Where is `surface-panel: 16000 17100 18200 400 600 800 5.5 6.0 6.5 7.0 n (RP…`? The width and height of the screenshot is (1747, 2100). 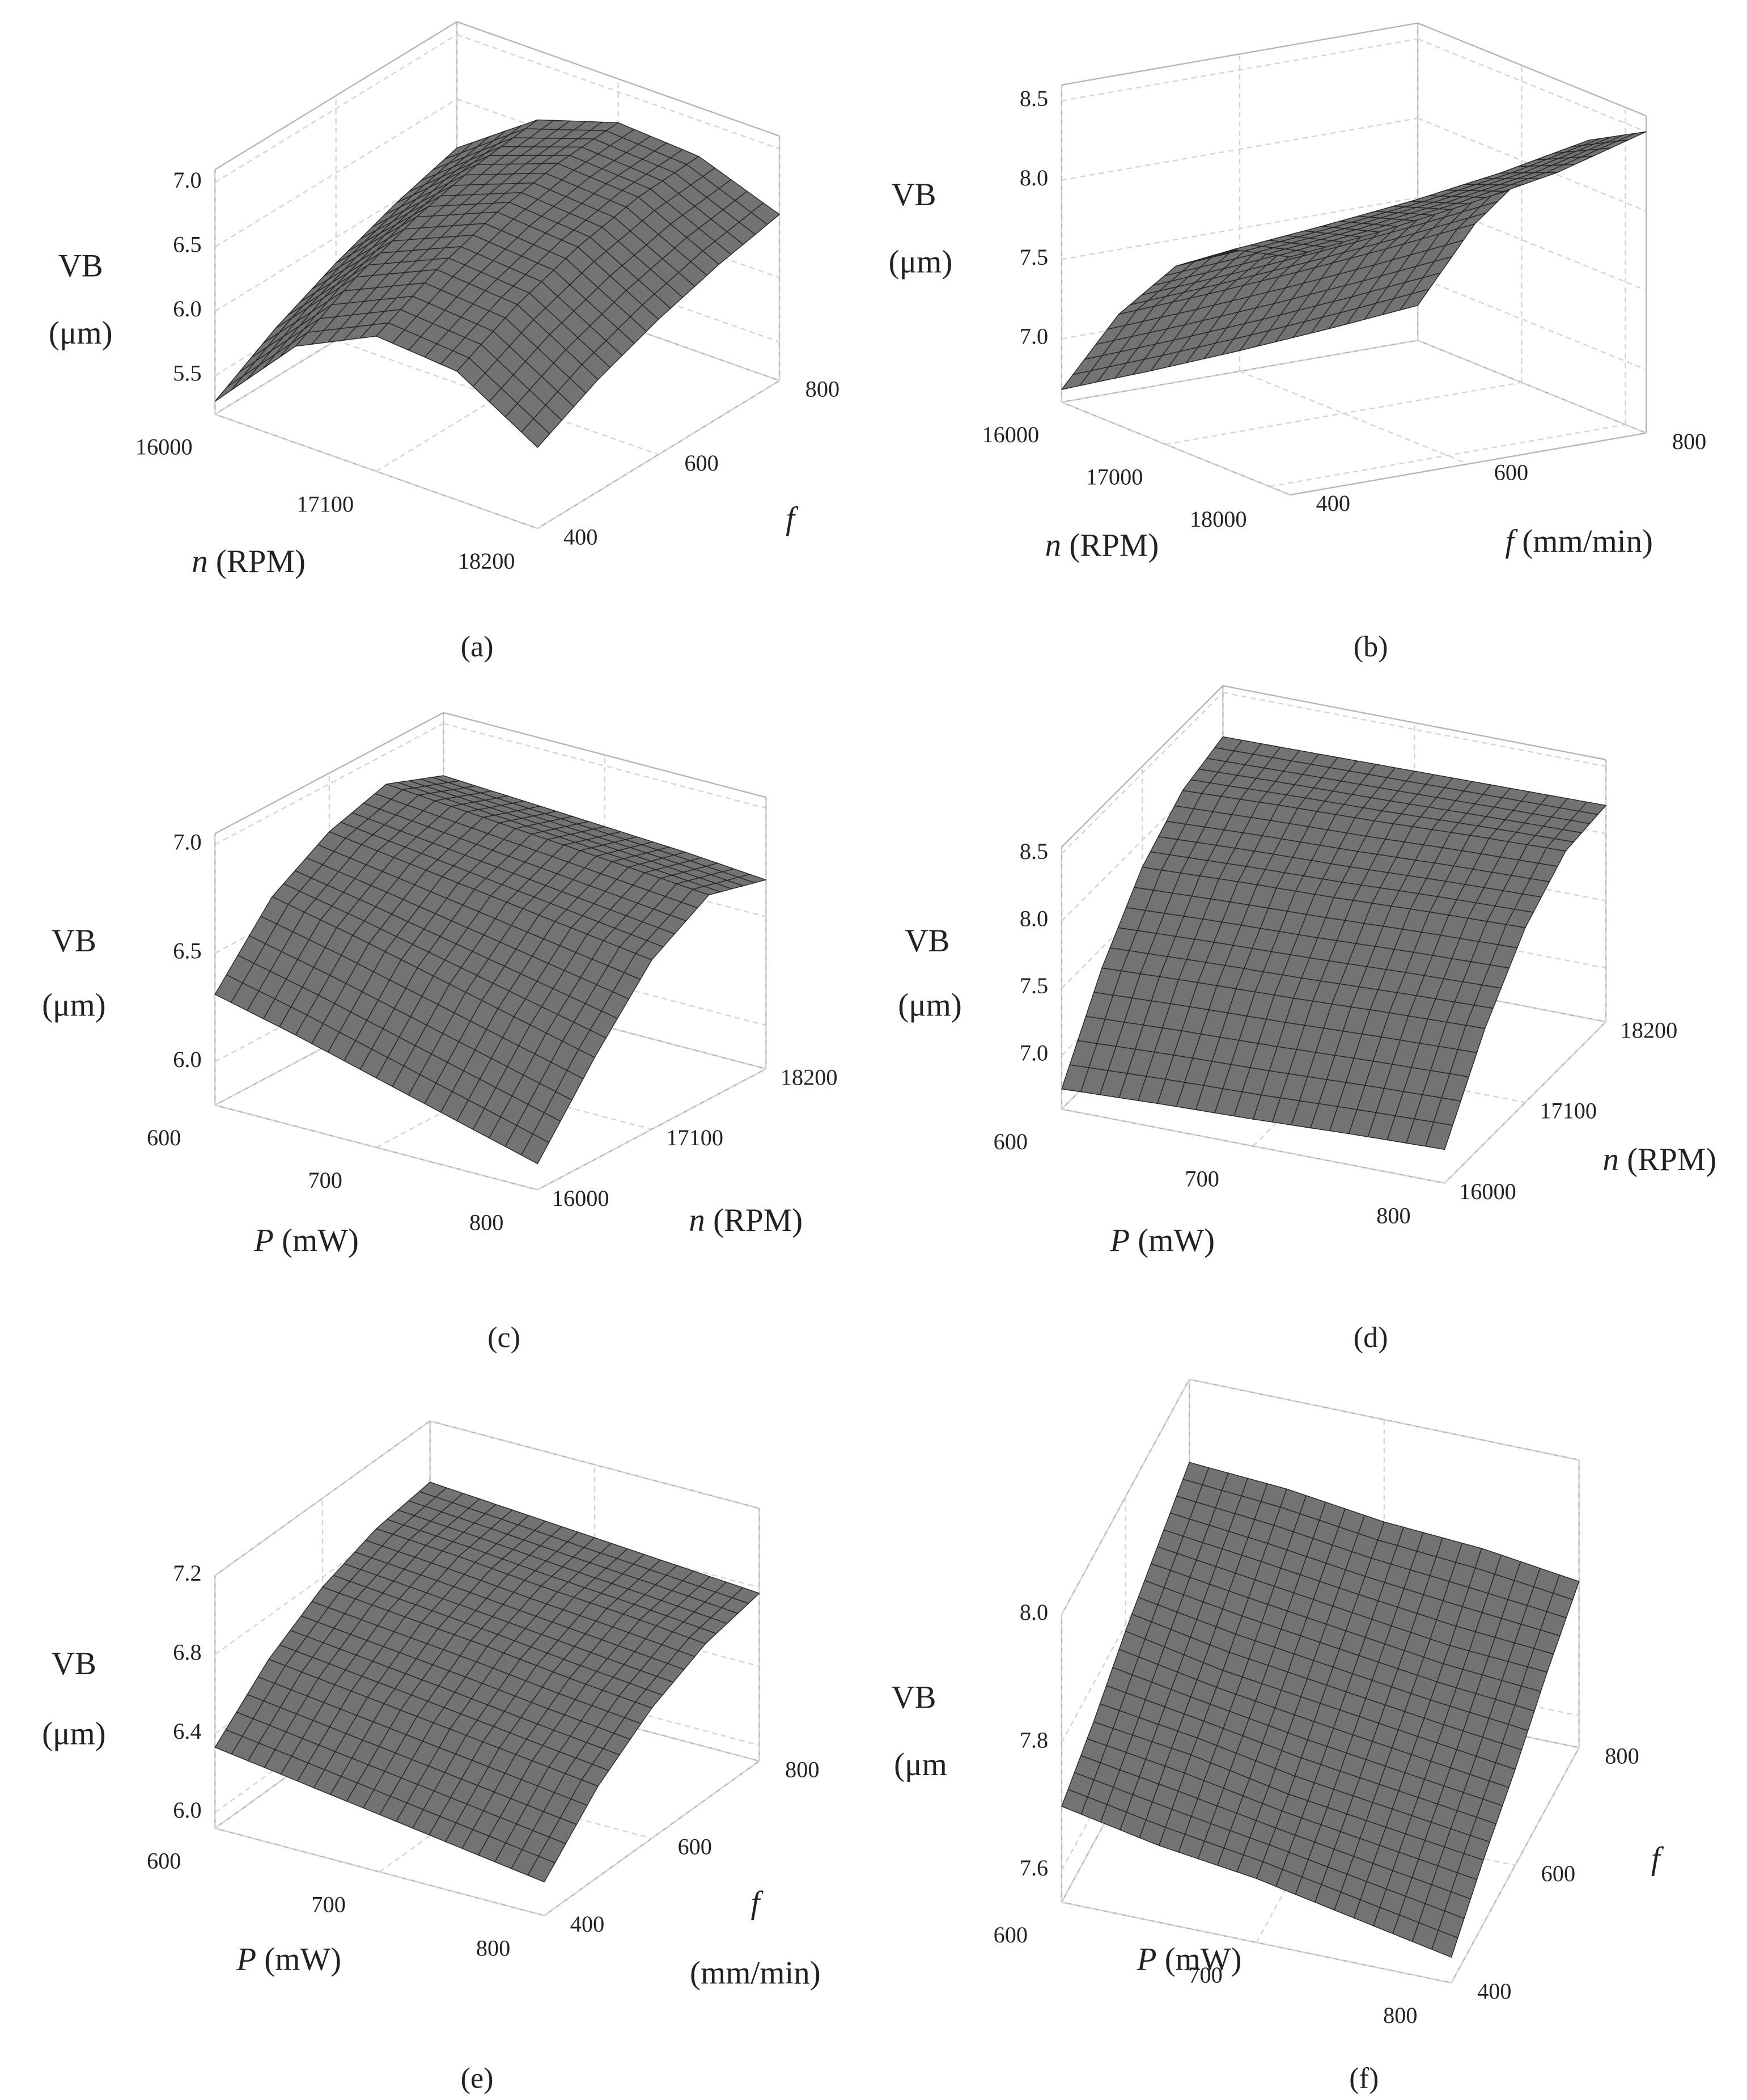 surface-panel: 16000 17100 18200 400 600 800 5.5 6.0 6.5 7.0 n (RP… is located at coordinates (444, 342).